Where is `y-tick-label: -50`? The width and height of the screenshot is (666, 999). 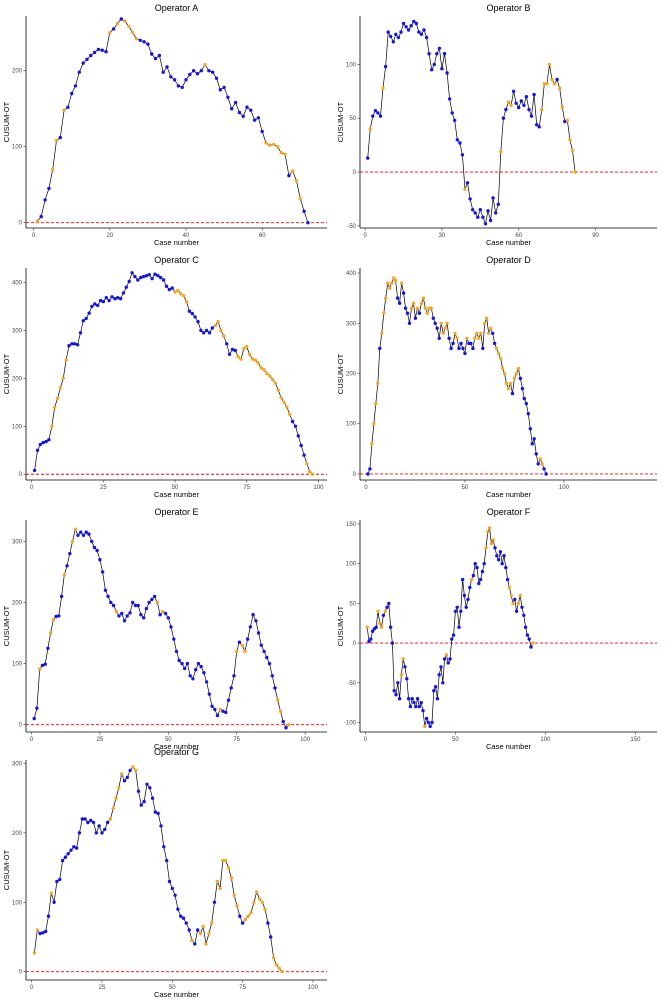
y-tick-label: -50 is located at coordinates (351, 684).